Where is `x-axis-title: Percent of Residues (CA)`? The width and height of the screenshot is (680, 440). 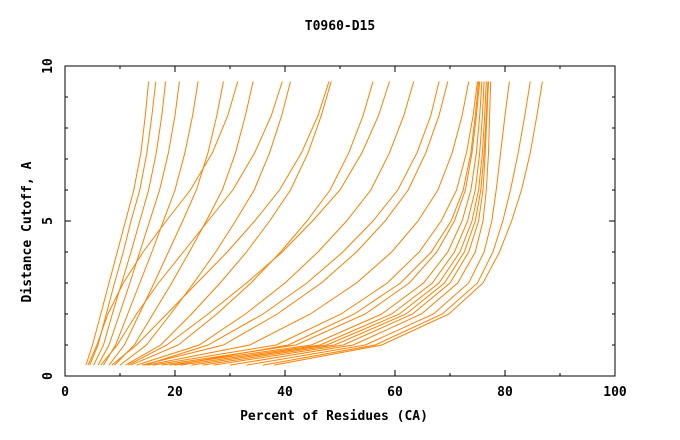 x-axis-title: Percent of Residues (CA) is located at coordinates (334, 416).